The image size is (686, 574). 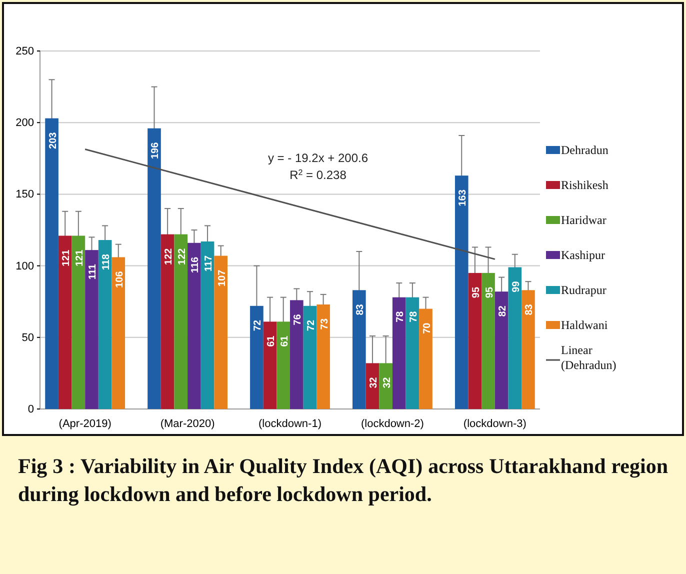 I want to click on data-label: 76, so click(x=298, y=320).